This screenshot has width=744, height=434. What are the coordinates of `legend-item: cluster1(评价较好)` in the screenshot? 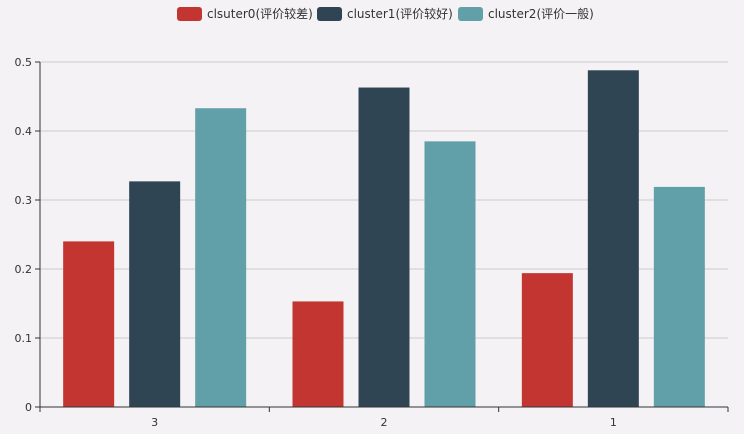 It's located at (385, 13).